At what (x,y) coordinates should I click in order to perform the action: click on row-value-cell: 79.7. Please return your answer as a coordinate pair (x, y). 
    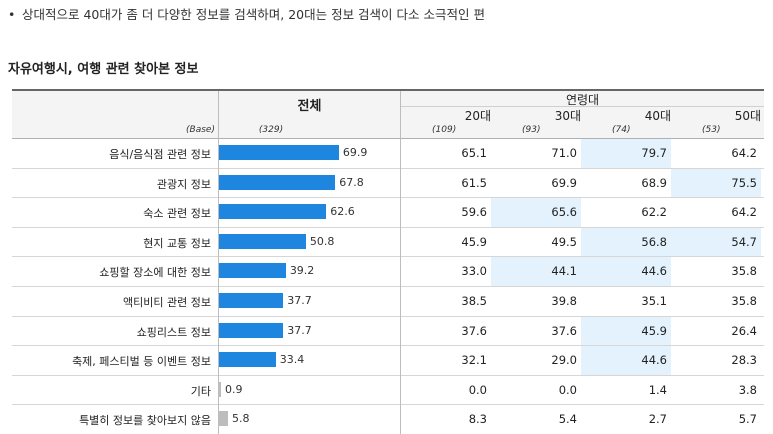
    Looking at the image, I should click on (654, 153).